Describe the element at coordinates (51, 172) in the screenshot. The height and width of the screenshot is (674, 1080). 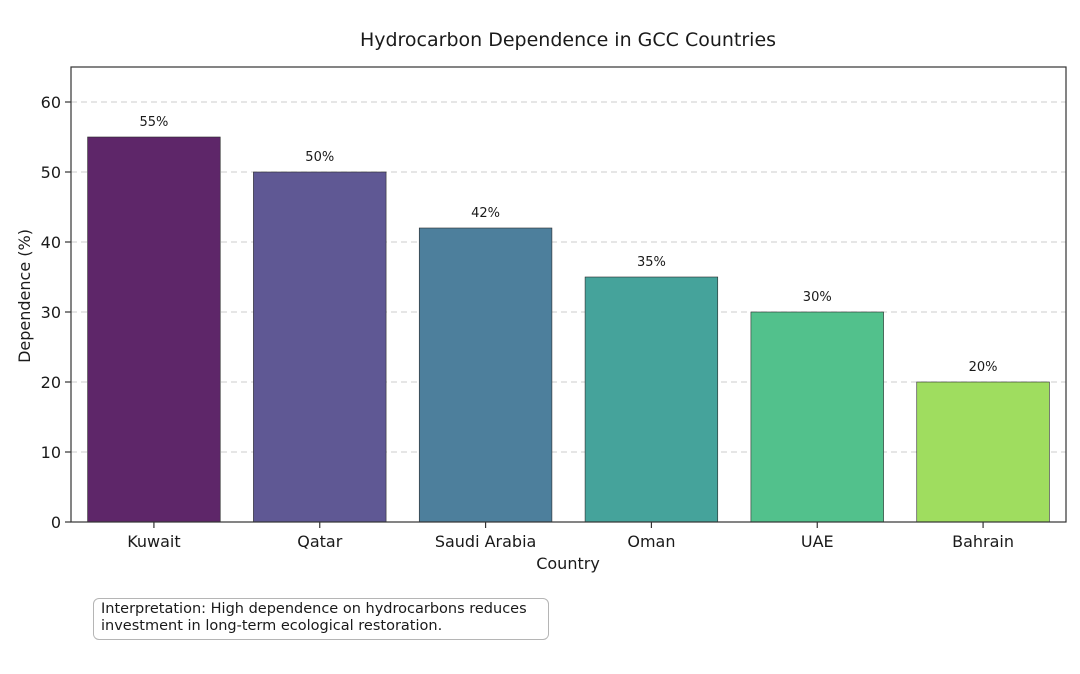
I see `y-tick-label: 50` at that location.